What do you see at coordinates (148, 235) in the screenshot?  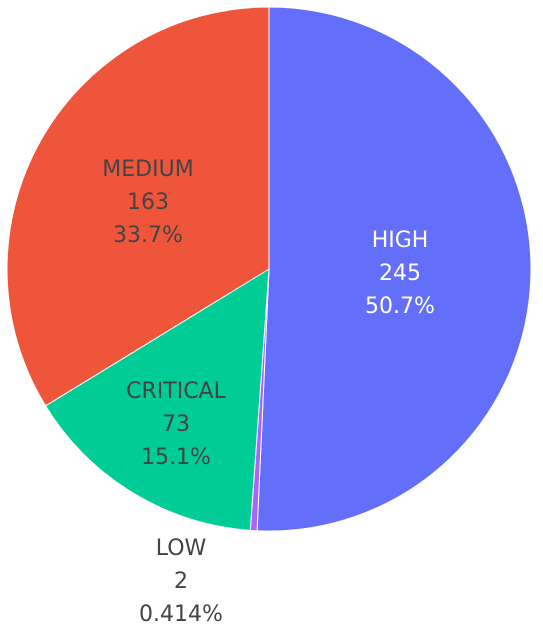 I see `slice-percent-medium: 33.7%` at bounding box center [148, 235].